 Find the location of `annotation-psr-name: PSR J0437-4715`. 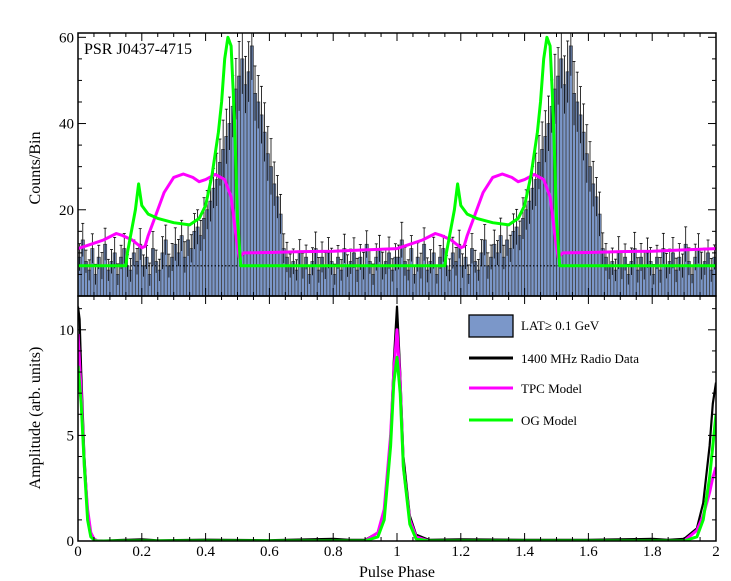

annotation-psr-name: PSR J0437-4715 is located at coordinates (138, 49).